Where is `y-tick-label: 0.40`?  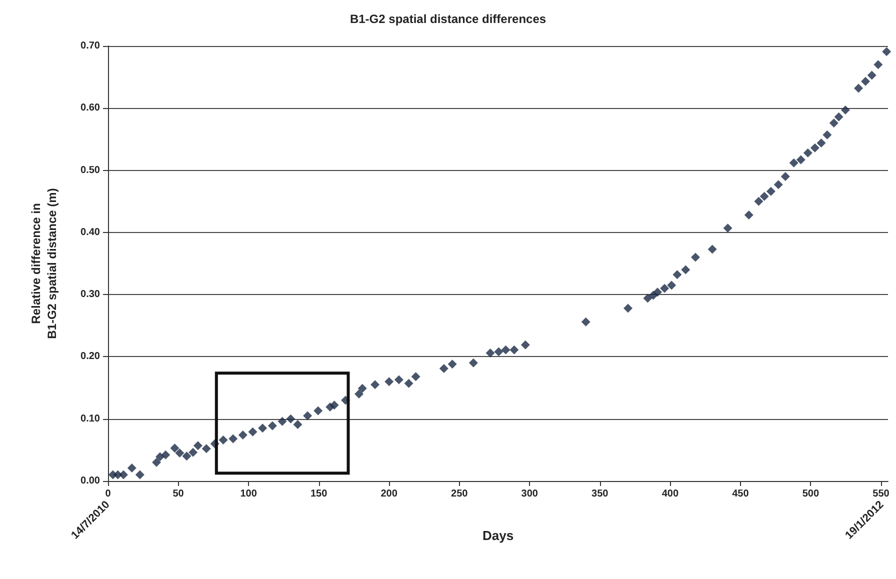
y-tick-label: 0.40 is located at coordinates (90, 232).